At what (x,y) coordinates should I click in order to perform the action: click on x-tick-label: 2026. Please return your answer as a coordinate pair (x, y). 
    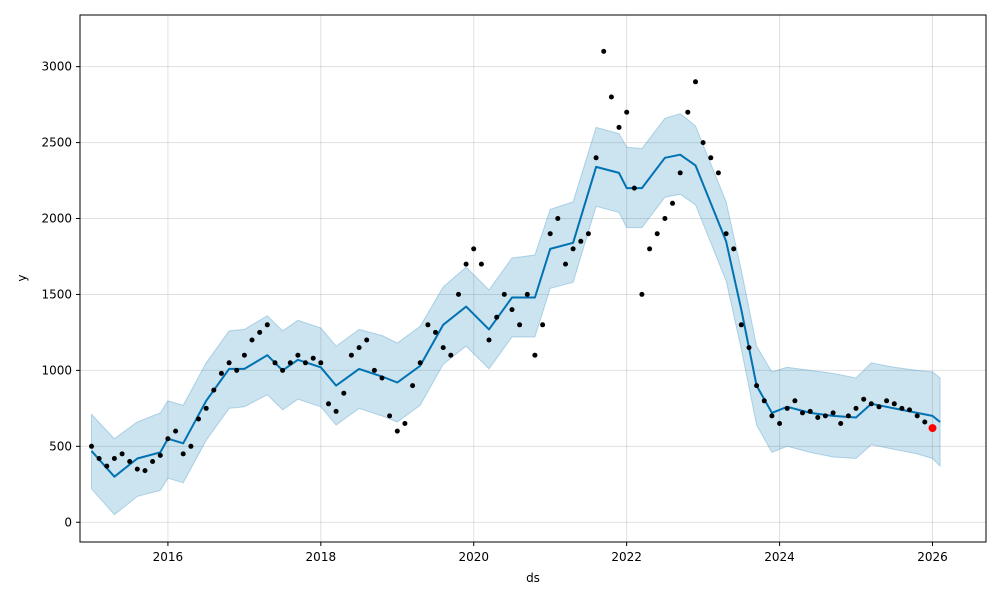
    Looking at the image, I should click on (932, 557).